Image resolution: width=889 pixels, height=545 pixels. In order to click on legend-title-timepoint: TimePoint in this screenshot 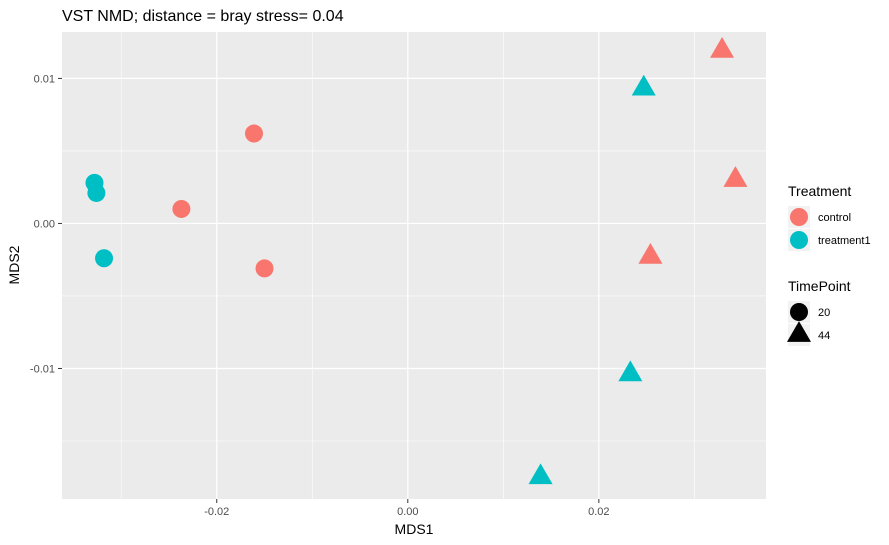, I will do `click(819, 286)`.